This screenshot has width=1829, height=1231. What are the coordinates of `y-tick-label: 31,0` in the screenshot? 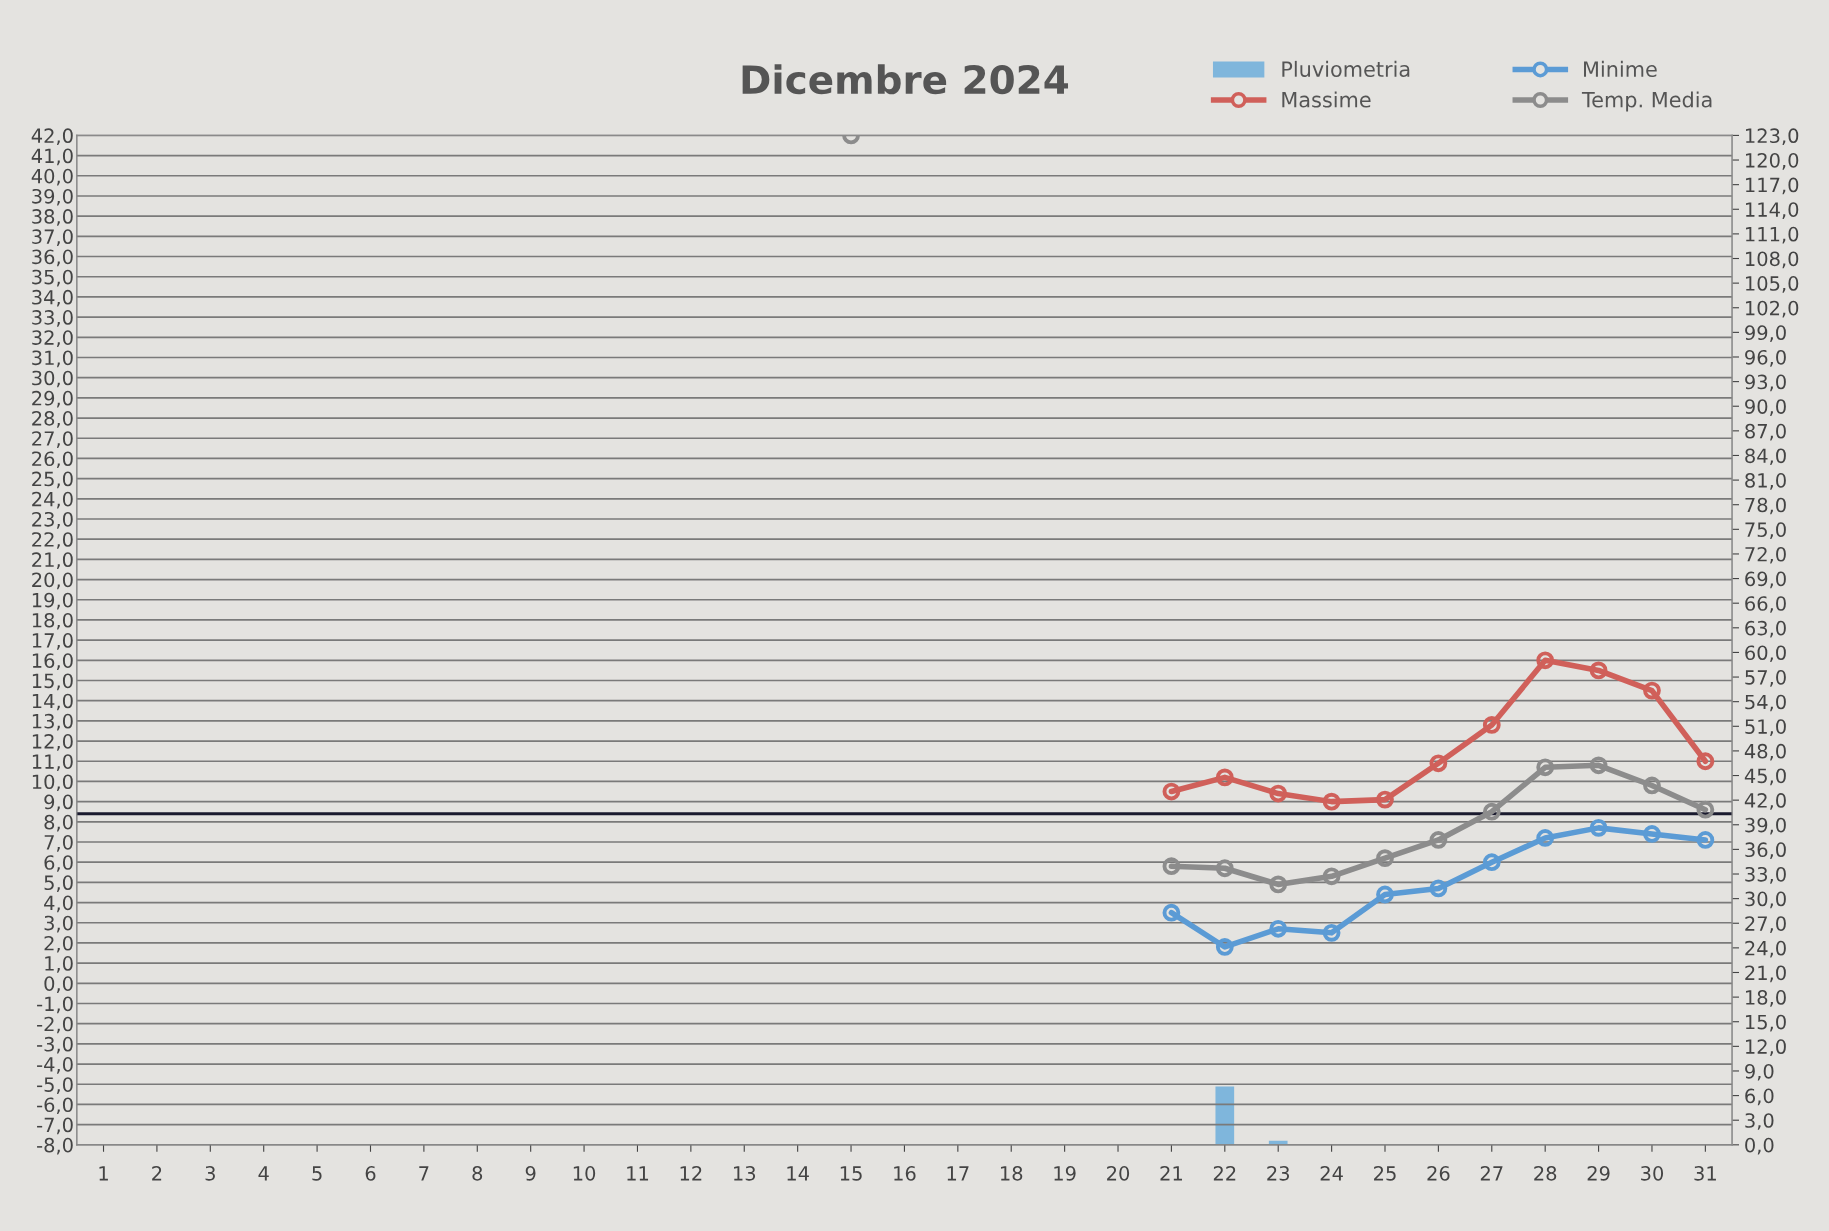 It's located at (52, 359).